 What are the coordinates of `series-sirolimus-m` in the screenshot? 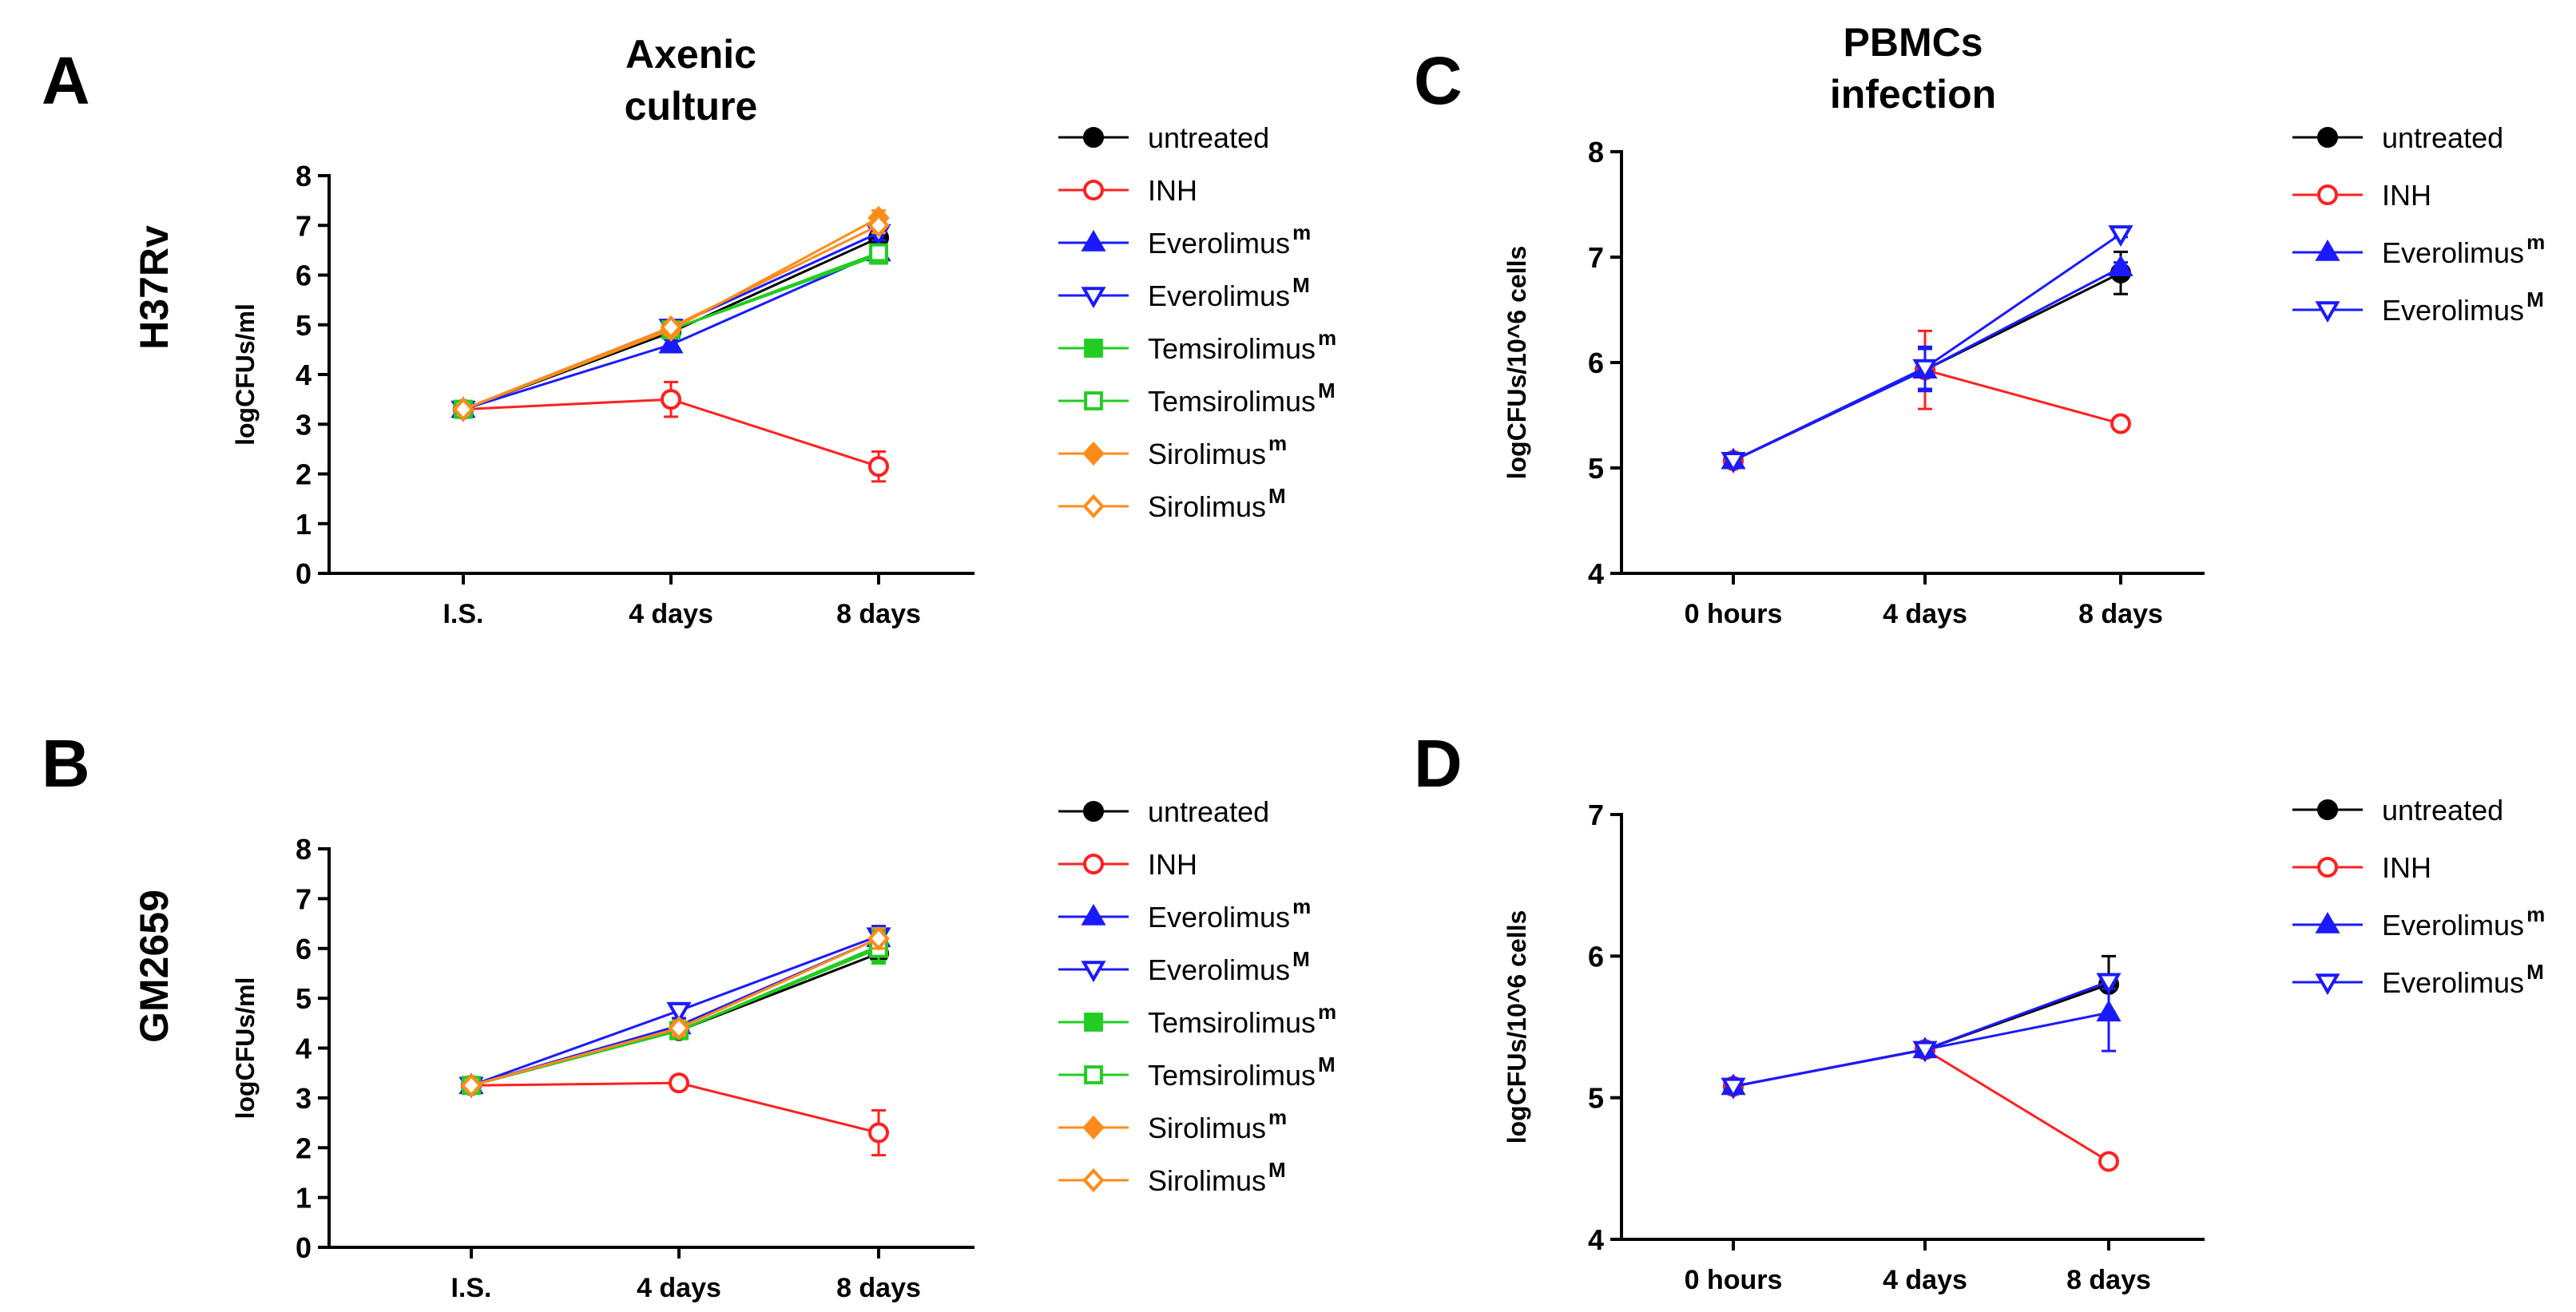 It's located at (675, 1012).